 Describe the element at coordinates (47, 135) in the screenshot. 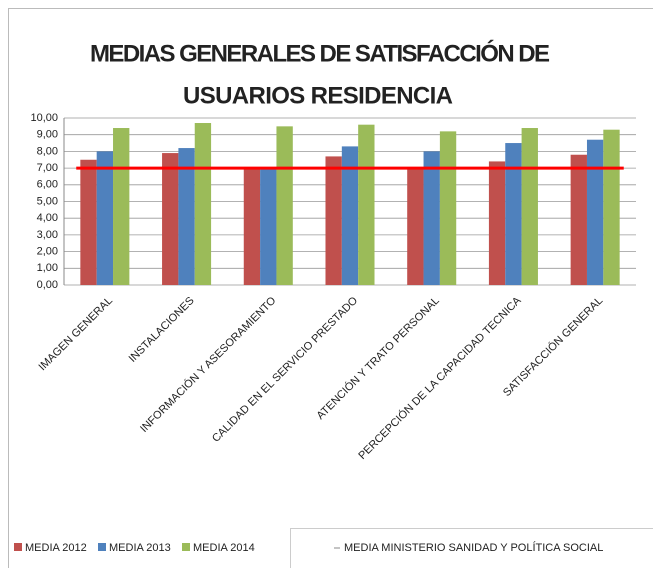

I see `y-tick-label: 9,00` at that location.